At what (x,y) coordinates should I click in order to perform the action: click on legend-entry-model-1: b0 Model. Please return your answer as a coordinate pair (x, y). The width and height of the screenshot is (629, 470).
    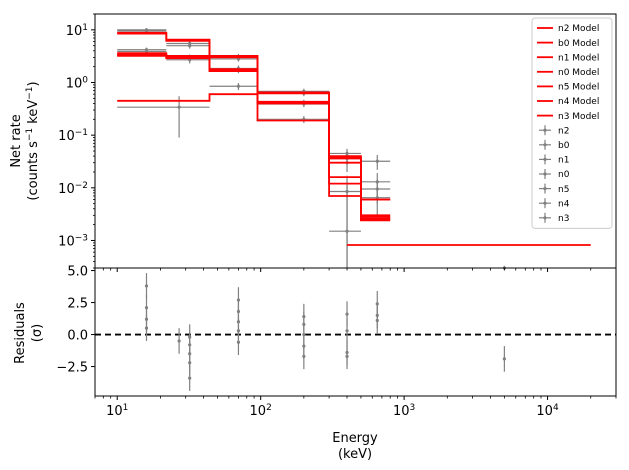
    Looking at the image, I should click on (568, 44).